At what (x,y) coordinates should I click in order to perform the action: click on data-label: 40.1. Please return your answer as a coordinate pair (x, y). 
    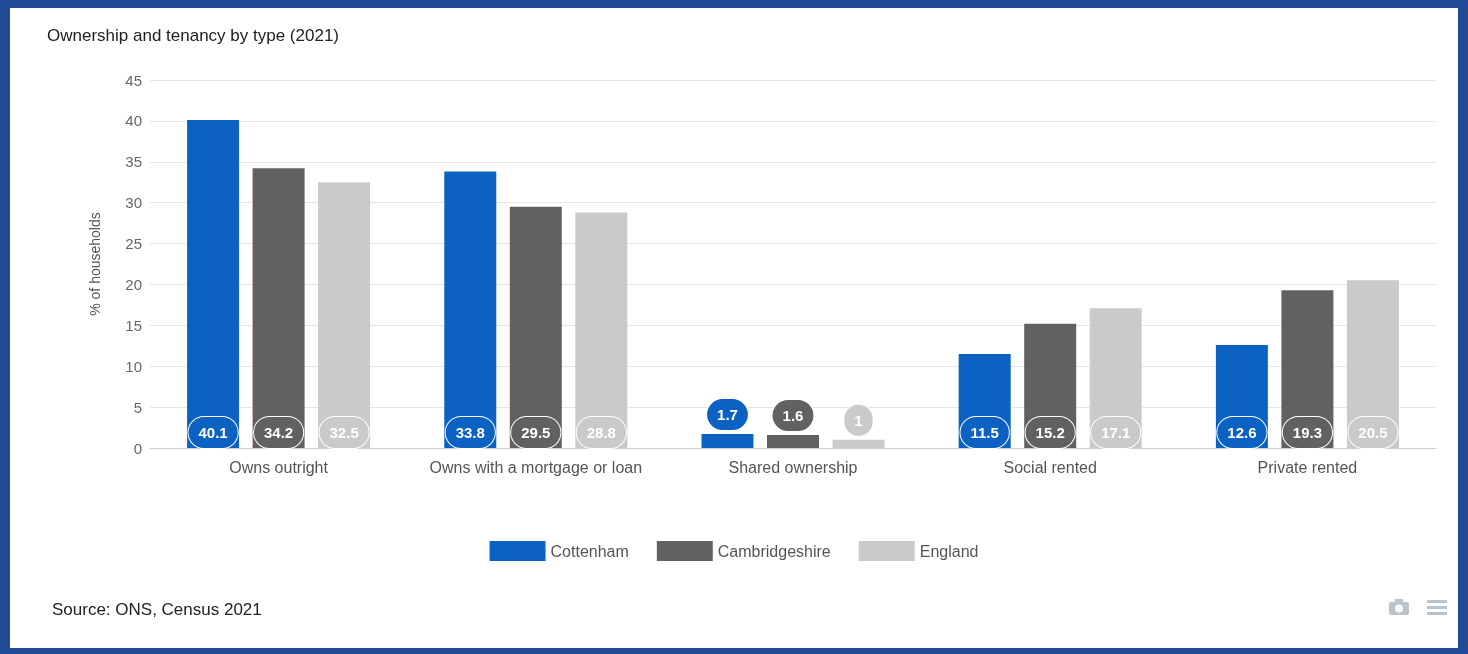
    Looking at the image, I should click on (213, 432).